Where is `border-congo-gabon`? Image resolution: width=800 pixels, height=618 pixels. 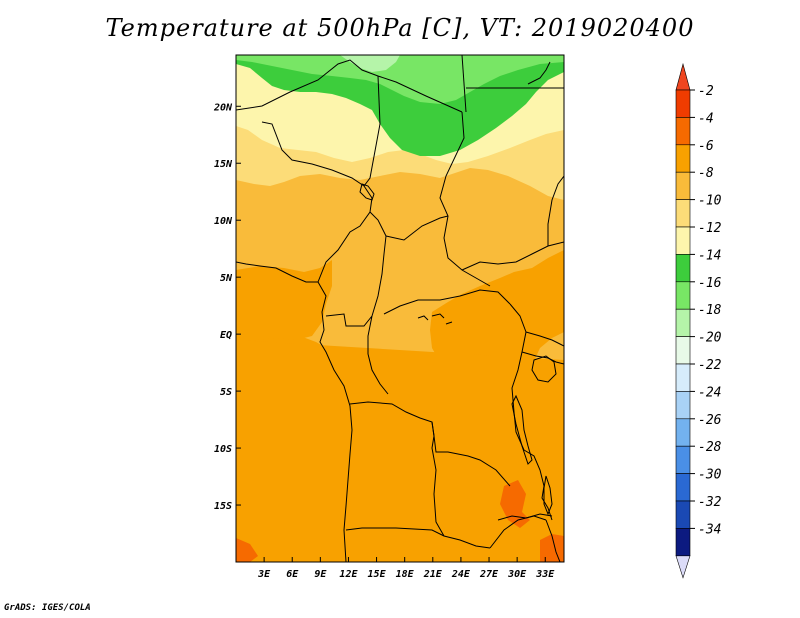 border-congo-gabon is located at coordinates (357, 354).